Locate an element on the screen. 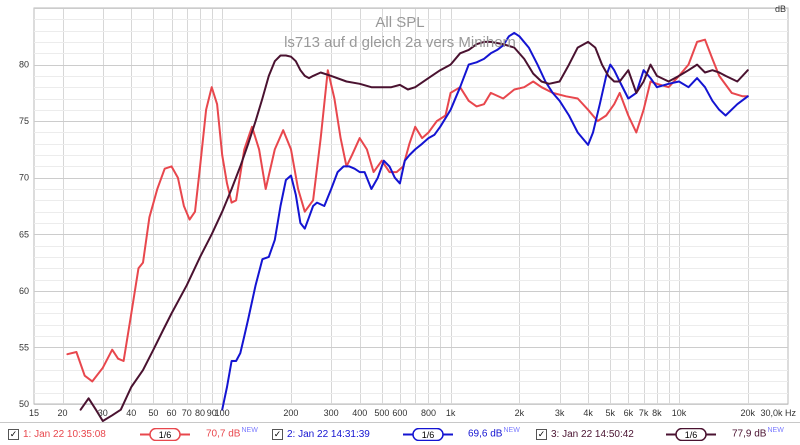 The image size is (800, 445). x-tick-label: 4k is located at coordinates (588, 413).